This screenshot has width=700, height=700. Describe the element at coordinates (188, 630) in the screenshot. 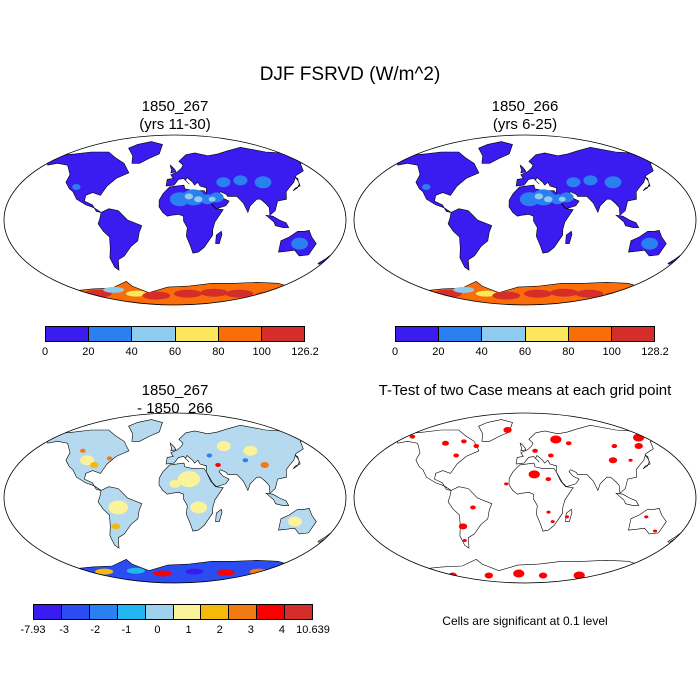

I see `colorbar-tick-label: 1` at that location.